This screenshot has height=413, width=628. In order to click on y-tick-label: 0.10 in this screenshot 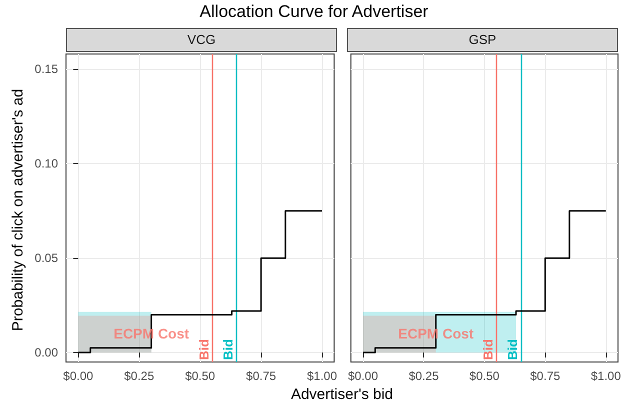, I will do `click(46, 163)`.